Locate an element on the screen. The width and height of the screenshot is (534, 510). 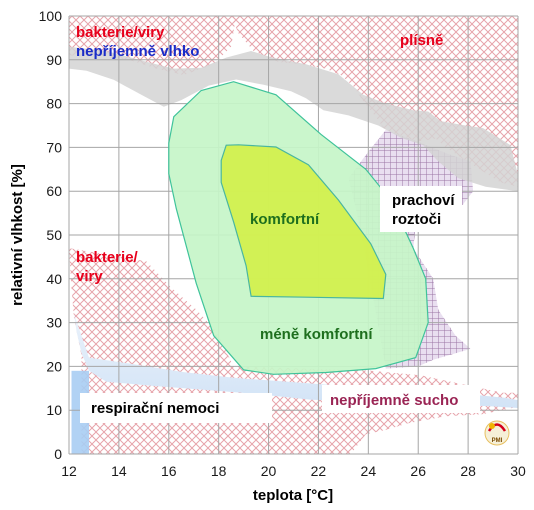
y-tick-label: 90 is located at coordinates (54, 60).